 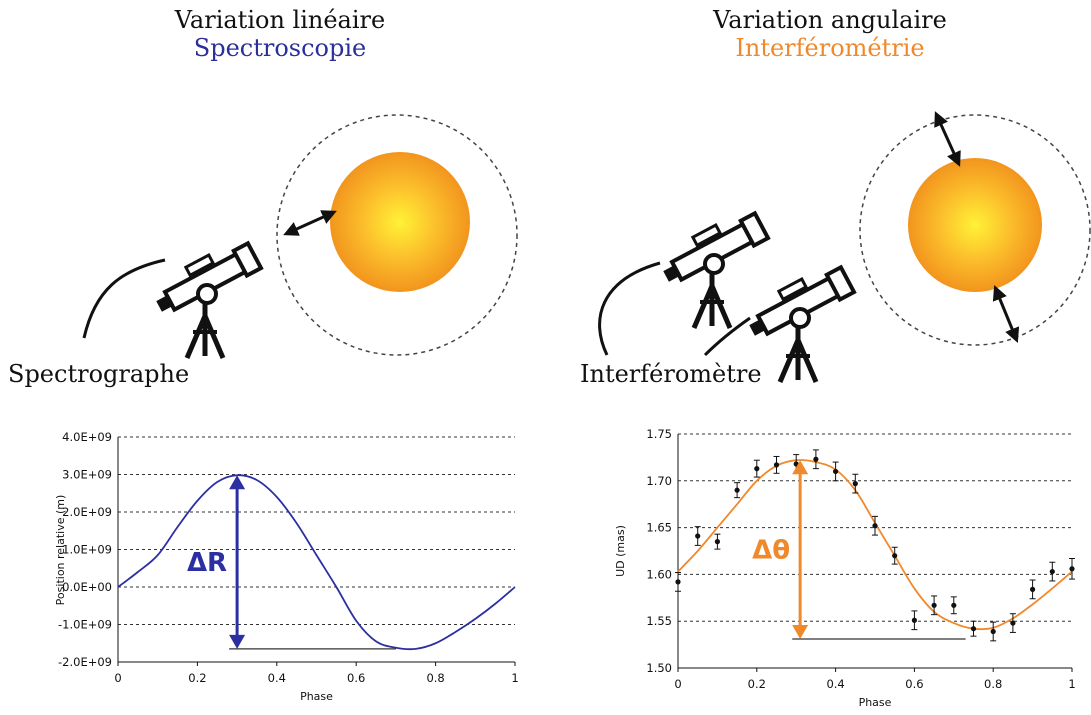 What do you see at coordinates (85, 625) in the screenshot?
I see `y-tick-label: -1.0E+09` at bounding box center [85, 625].